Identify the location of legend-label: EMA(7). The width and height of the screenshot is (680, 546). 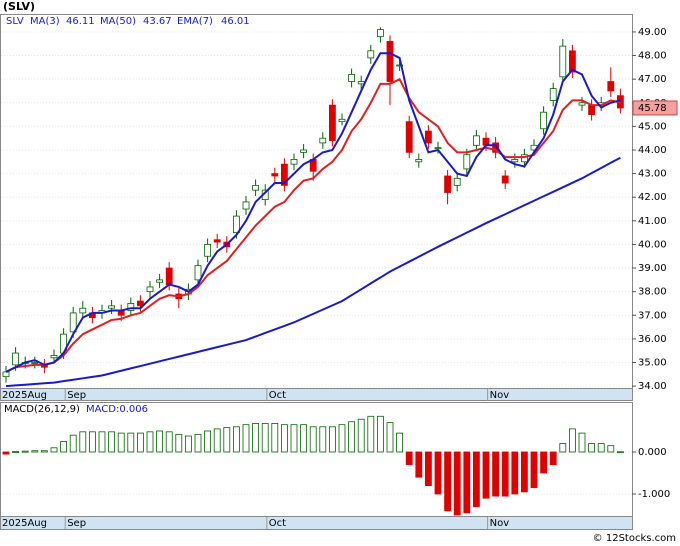
(195, 21).